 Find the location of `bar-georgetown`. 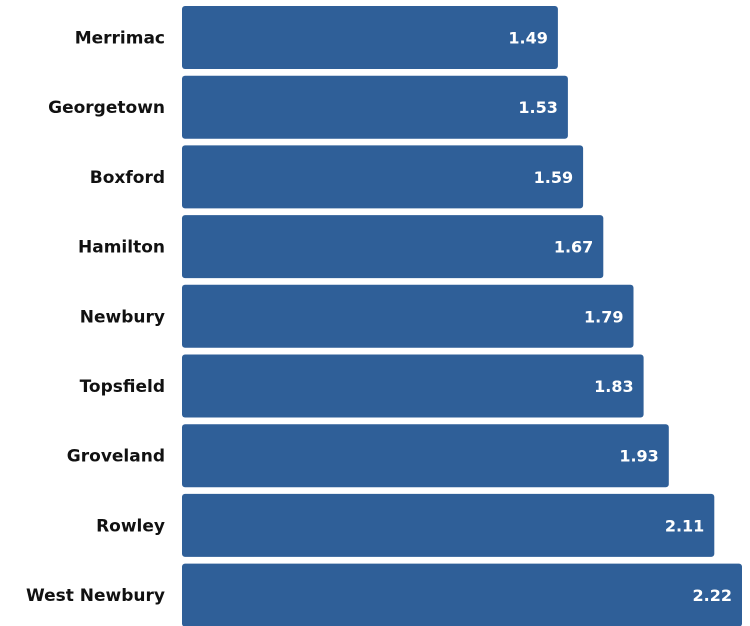

bar-georgetown is located at coordinates (375, 107).